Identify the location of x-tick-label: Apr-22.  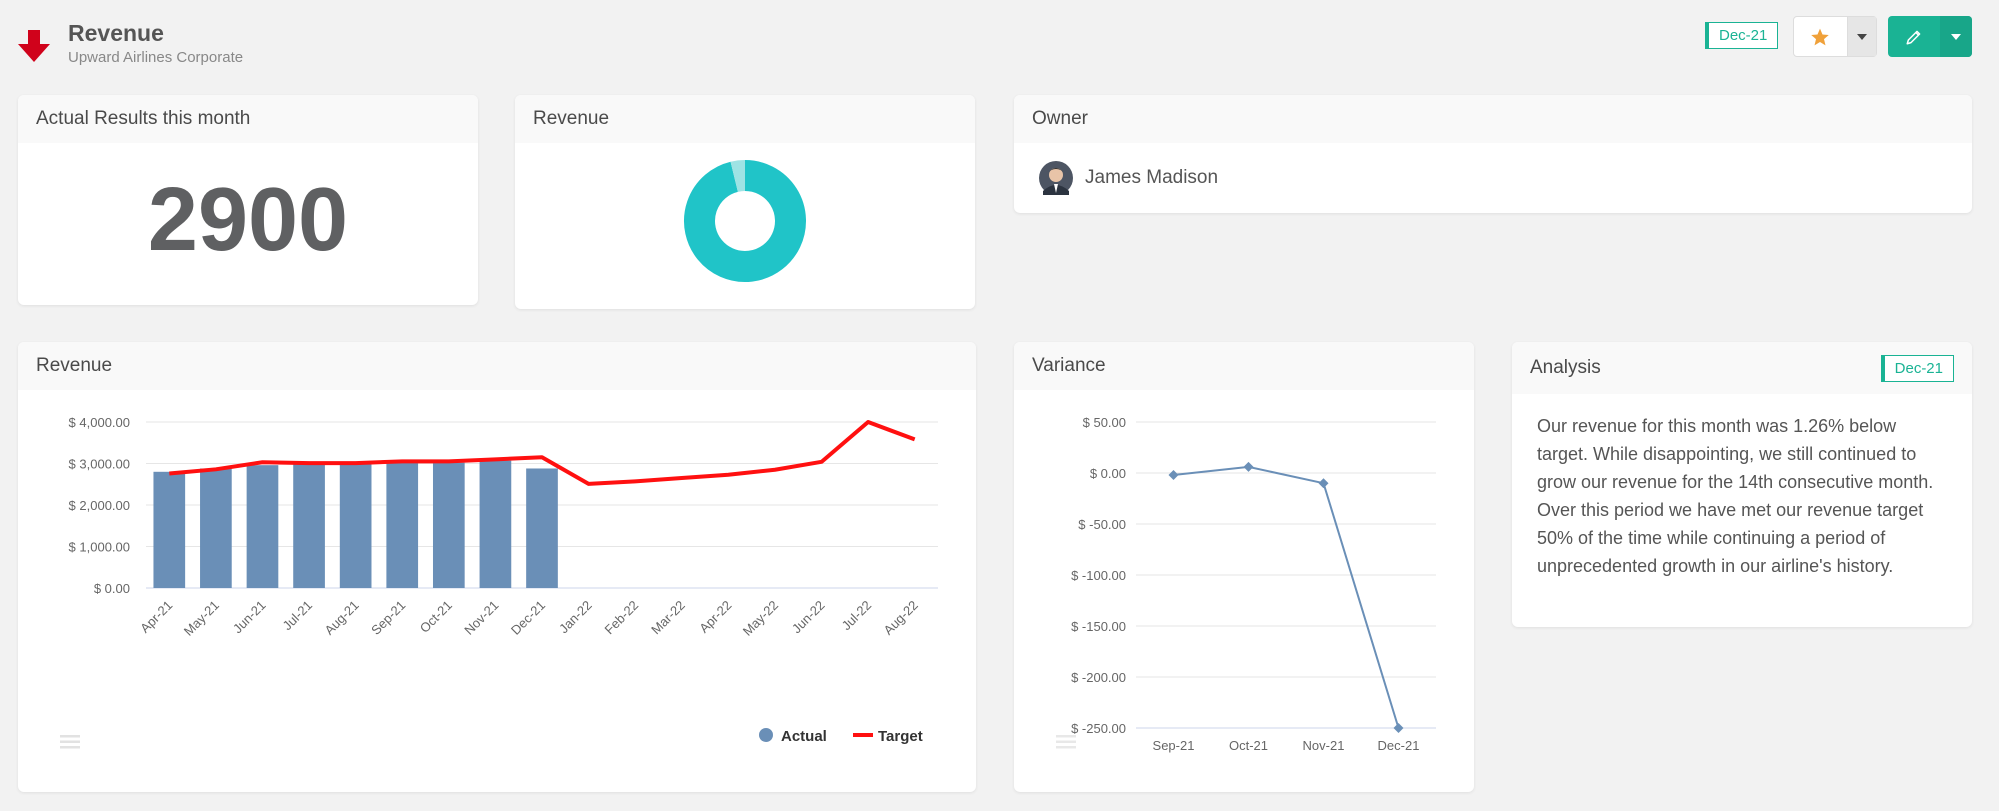
(715, 617).